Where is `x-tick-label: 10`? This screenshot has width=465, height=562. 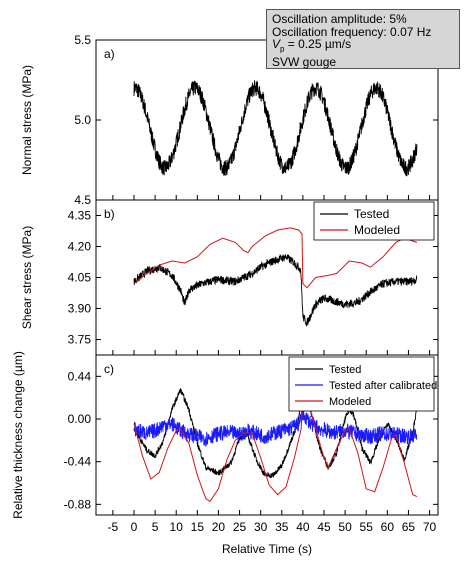
x-tick-label: 10 is located at coordinates (177, 527).